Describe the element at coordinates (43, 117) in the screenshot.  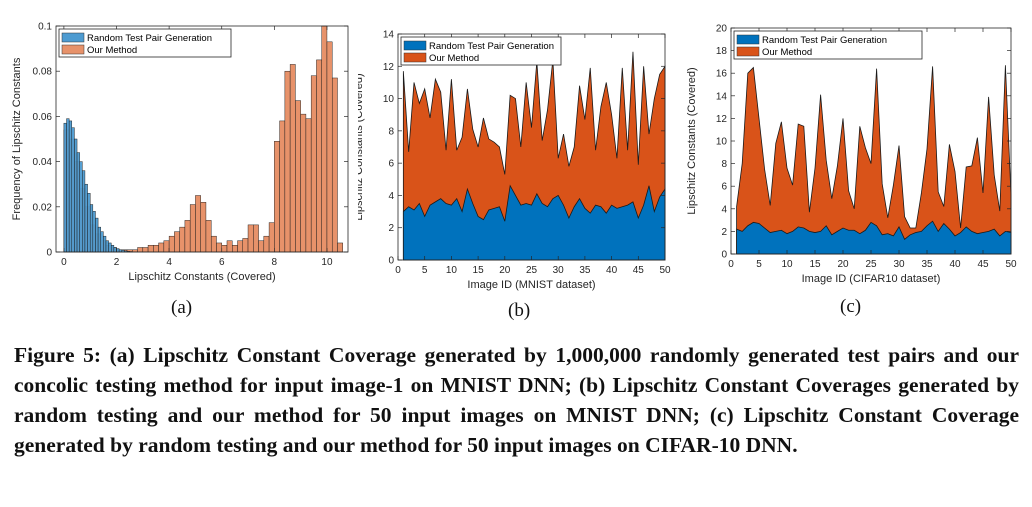
I see `y-tick-label: 0.06` at that location.